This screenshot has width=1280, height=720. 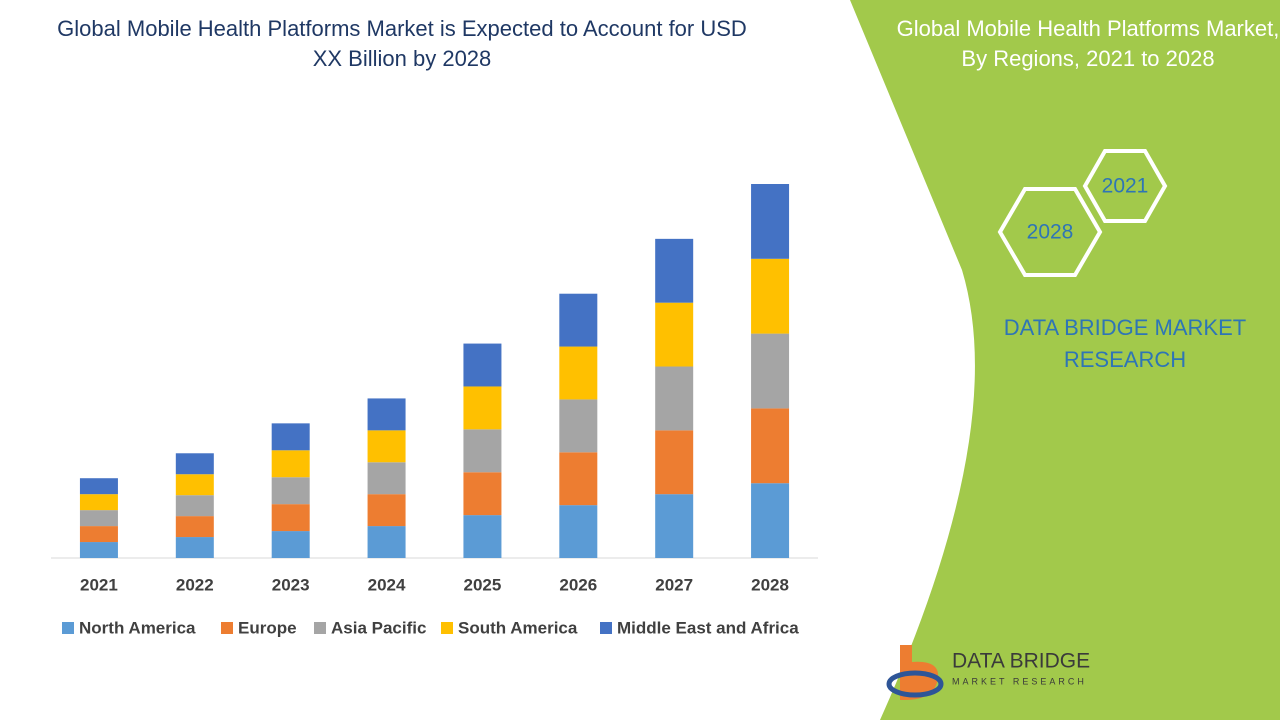 I want to click on logo-mark, so click(x=915, y=684).